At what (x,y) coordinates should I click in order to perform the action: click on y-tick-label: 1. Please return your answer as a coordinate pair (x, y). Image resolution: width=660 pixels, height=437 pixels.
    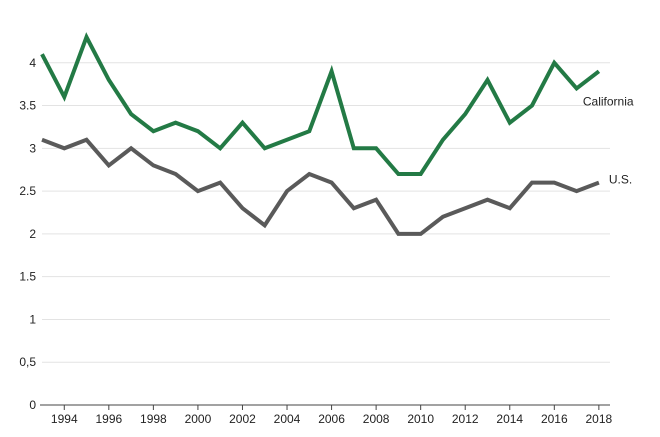
    Looking at the image, I should click on (32, 319).